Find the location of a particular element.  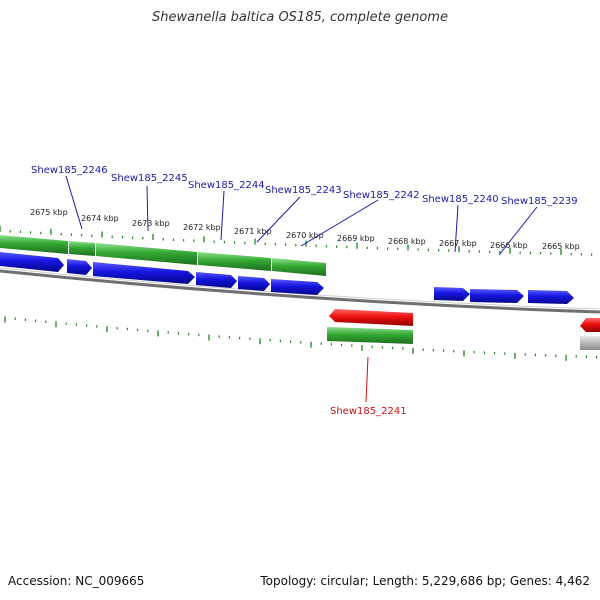

kbp-label: 2673 kbp is located at coordinates (151, 223).